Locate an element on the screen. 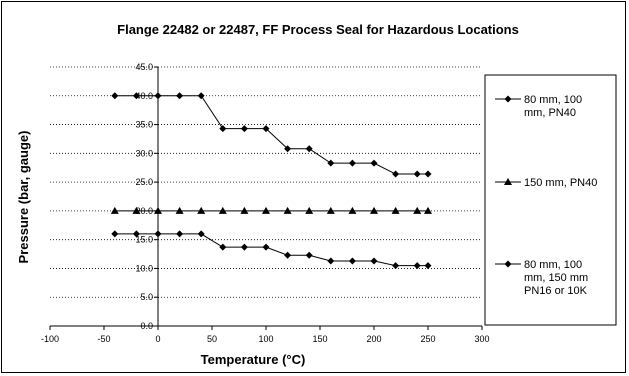 The width and height of the screenshot is (629, 376). x-tick-label: 100 is located at coordinates (265, 339).